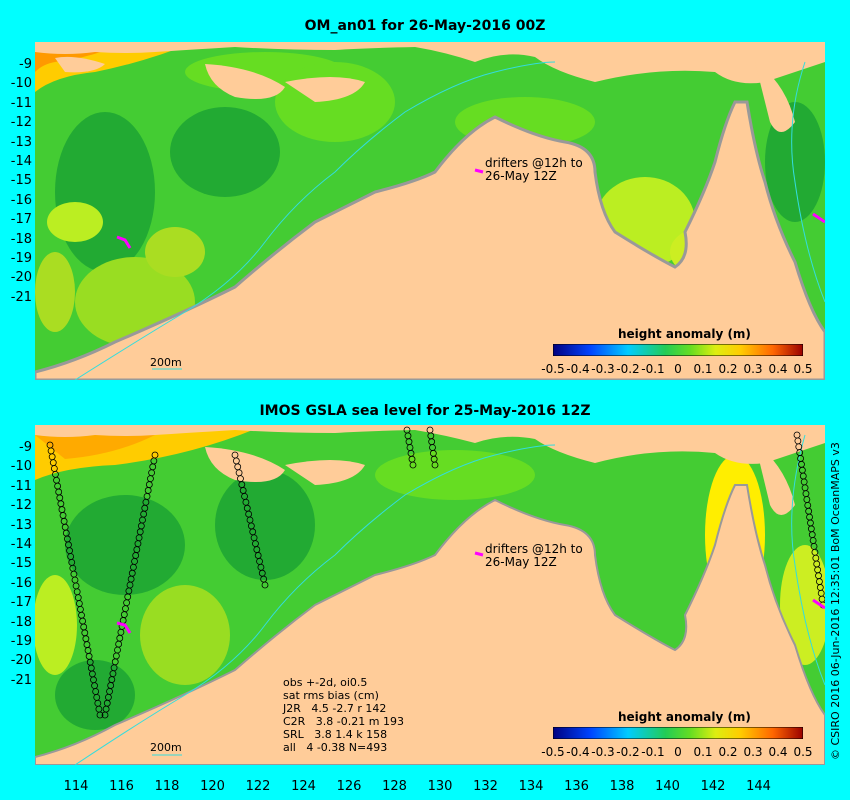  What do you see at coordinates (349, 786) in the screenshot?
I see `x-tick-label: 126` at bounding box center [349, 786].